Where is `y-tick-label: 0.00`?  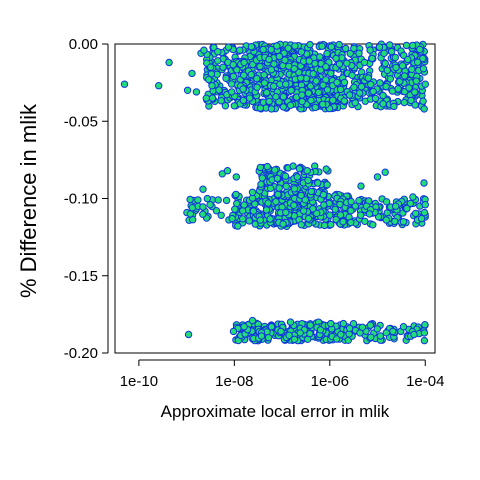 y-tick-label: 0.00 is located at coordinates (83, 44).